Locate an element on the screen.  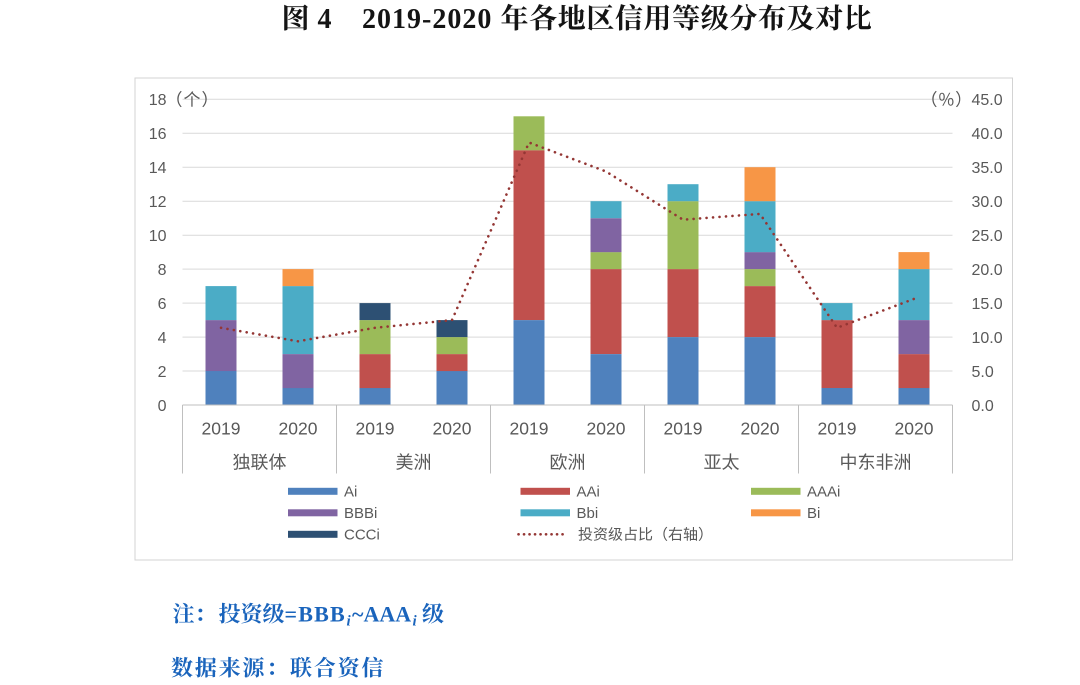
svg-text: 18 is located at coordinates (158, 100).